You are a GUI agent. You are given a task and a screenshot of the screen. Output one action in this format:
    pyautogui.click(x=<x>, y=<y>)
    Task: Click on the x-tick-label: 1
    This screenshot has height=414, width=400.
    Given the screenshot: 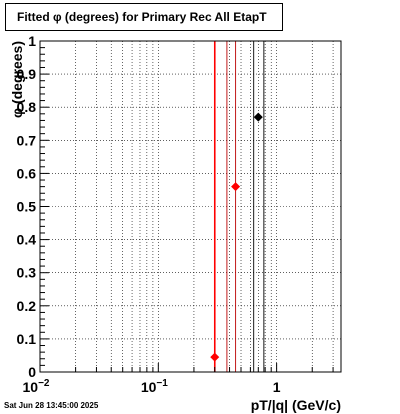 What is the action you would take?
    pyautogui.click(x=277, y=387)
    